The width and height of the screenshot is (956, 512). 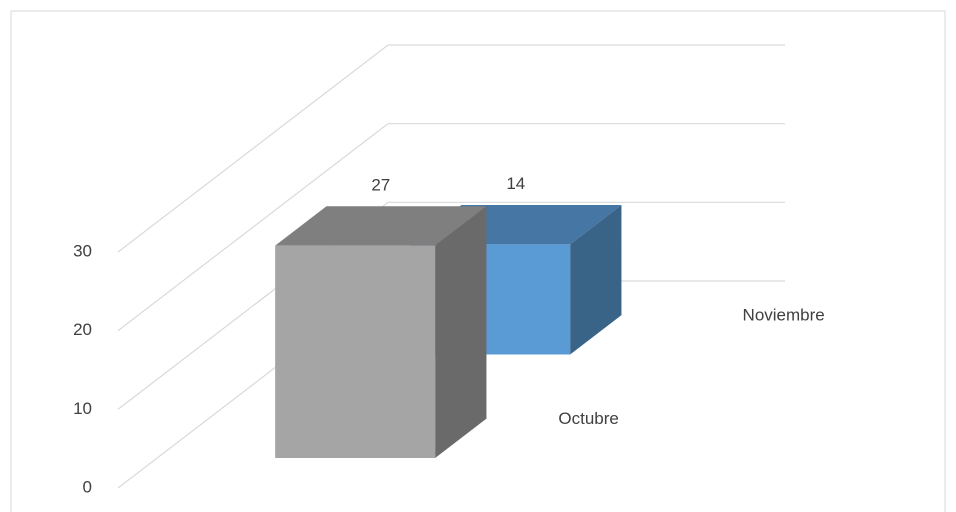 I want to click on category-label: Noviembre, so click(x=784, y=315).